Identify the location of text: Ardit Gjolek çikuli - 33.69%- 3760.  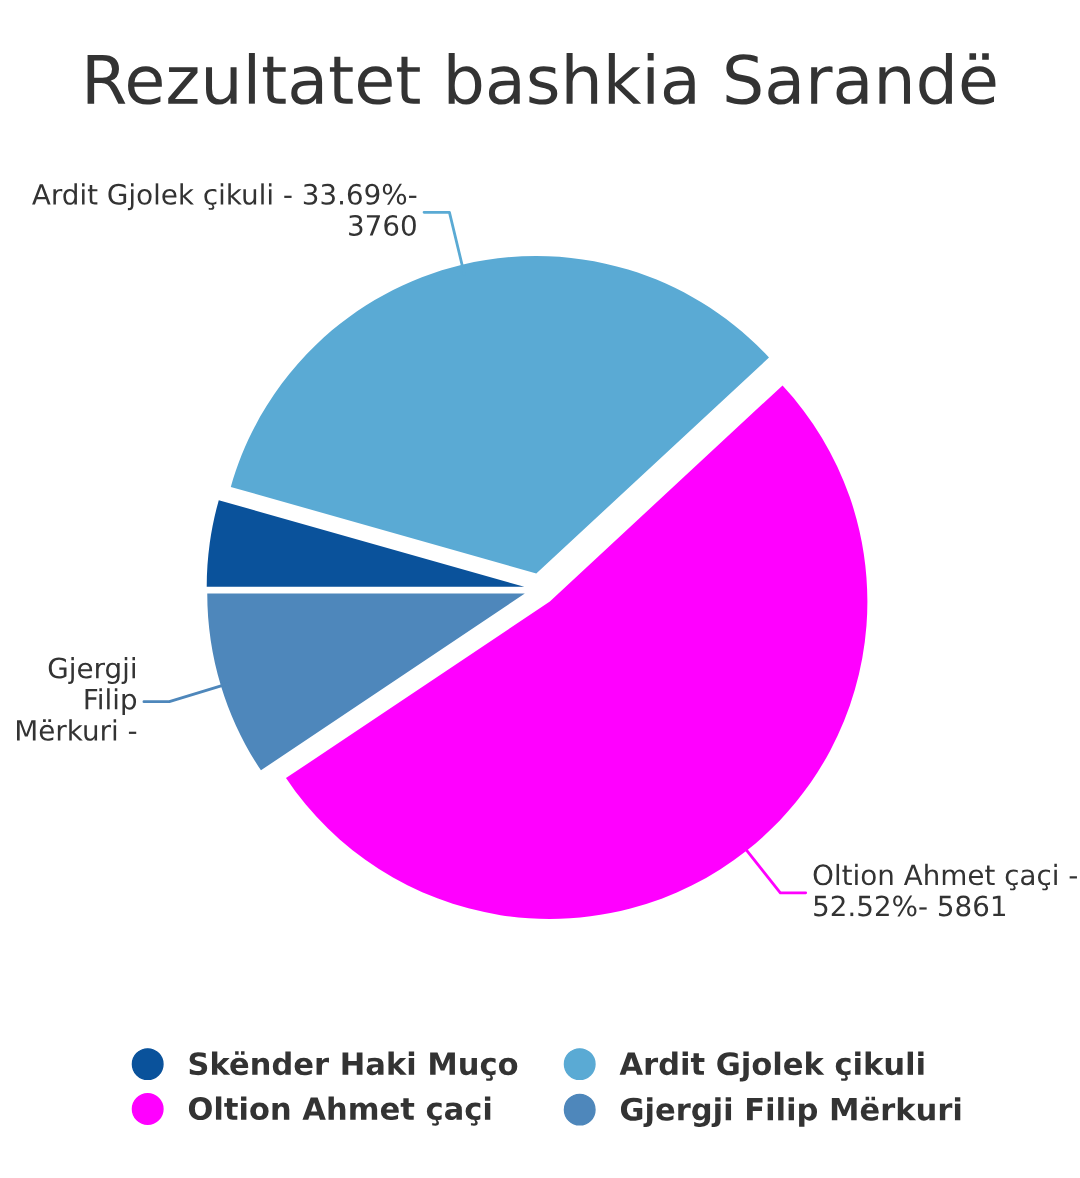
(224, 209).